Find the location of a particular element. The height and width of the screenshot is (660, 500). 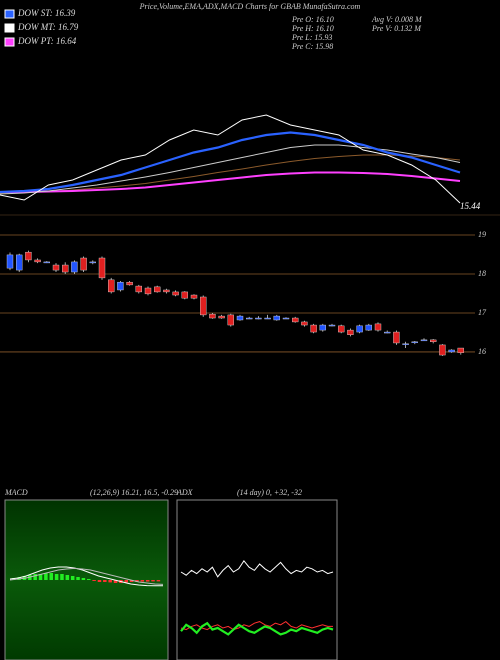

y-tick-label: 16 is located at coordinates (482, 351).